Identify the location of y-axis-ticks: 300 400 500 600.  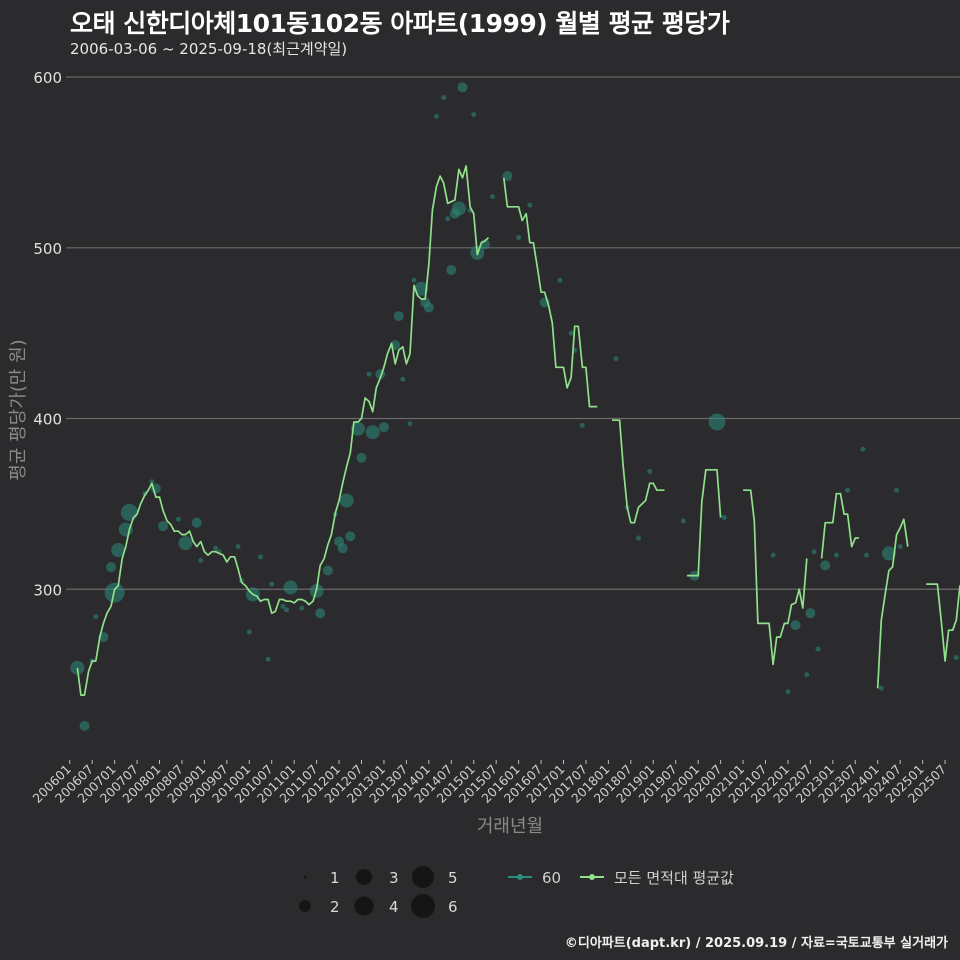
(47, 334).